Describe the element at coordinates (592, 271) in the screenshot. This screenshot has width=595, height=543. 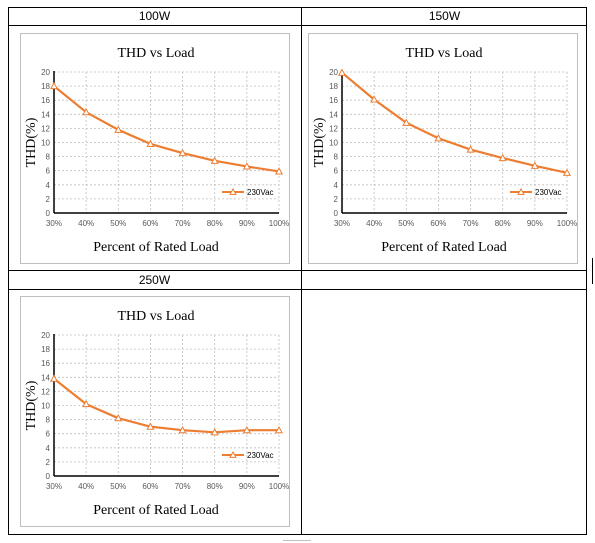
I see `page-edge-mark` at that location.